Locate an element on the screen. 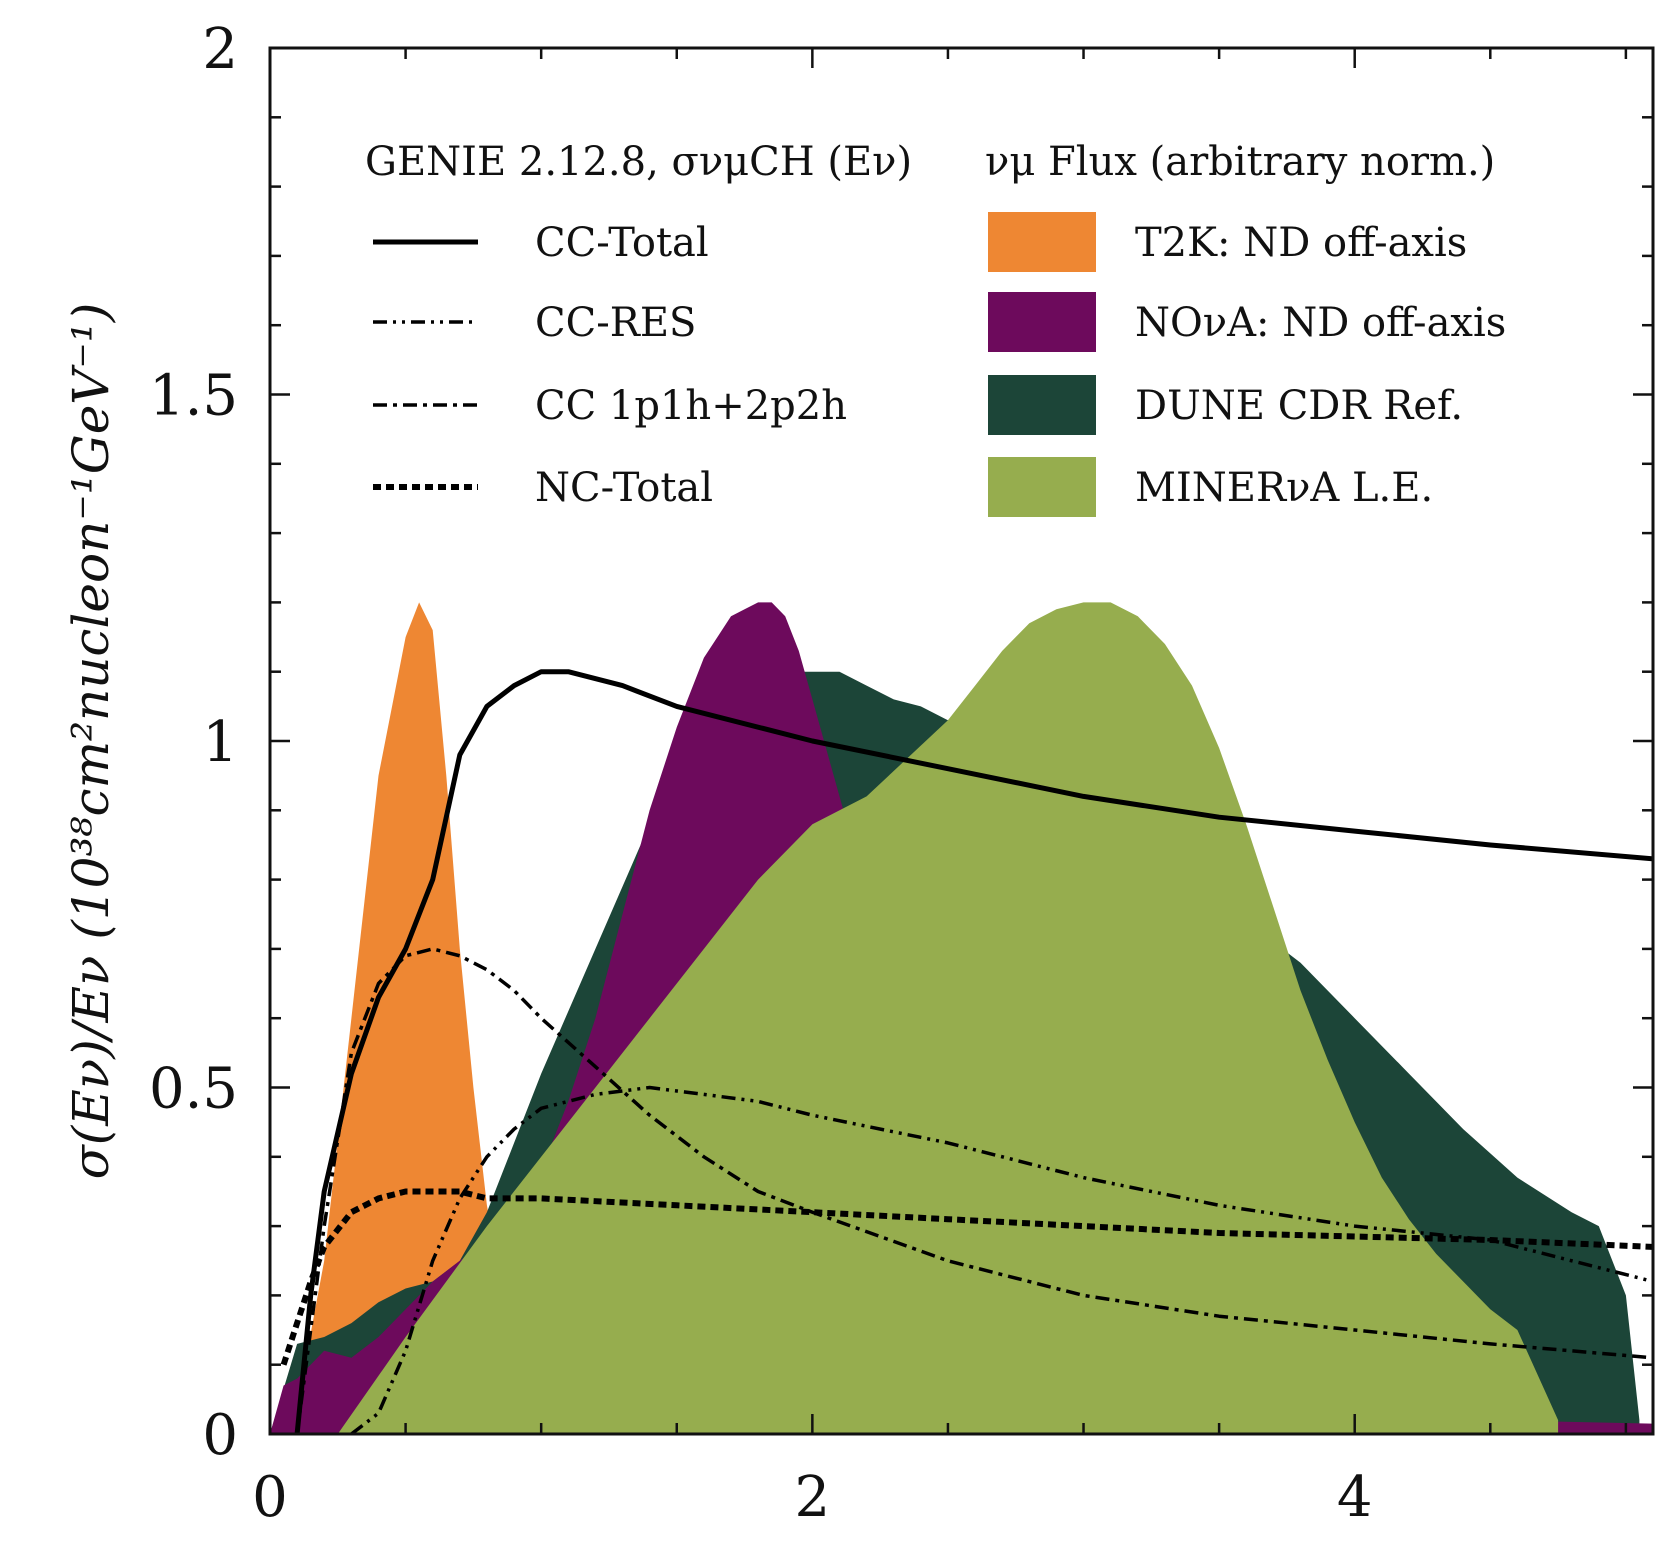  legend-flux-label: DUNE CDR Ref. is located at coordinates (1299, 406).